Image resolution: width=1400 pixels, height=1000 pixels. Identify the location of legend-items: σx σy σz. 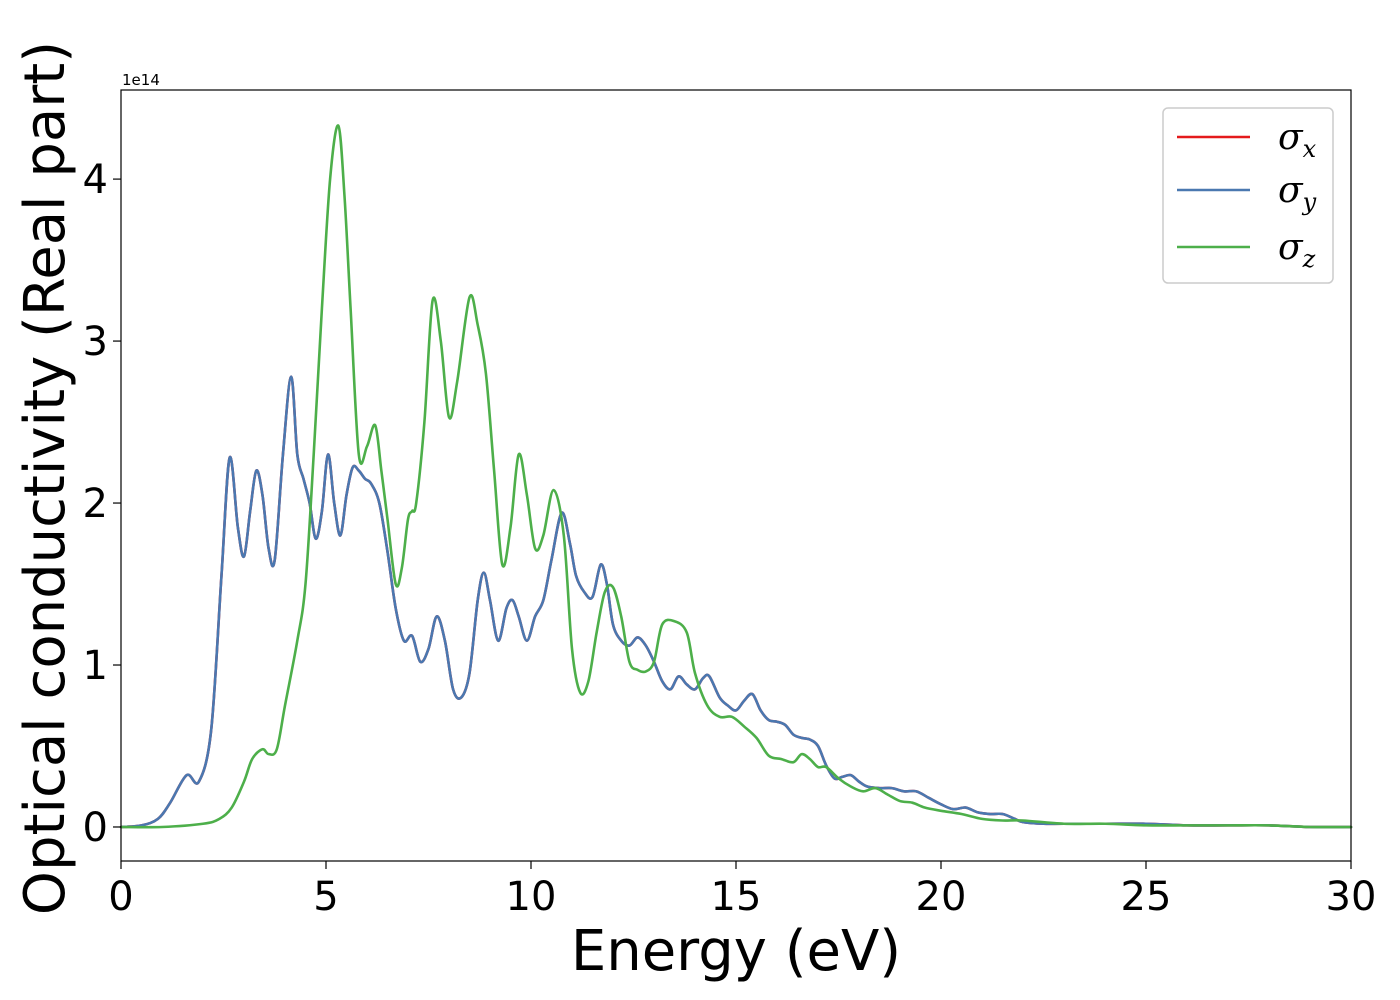
(1247, 195).